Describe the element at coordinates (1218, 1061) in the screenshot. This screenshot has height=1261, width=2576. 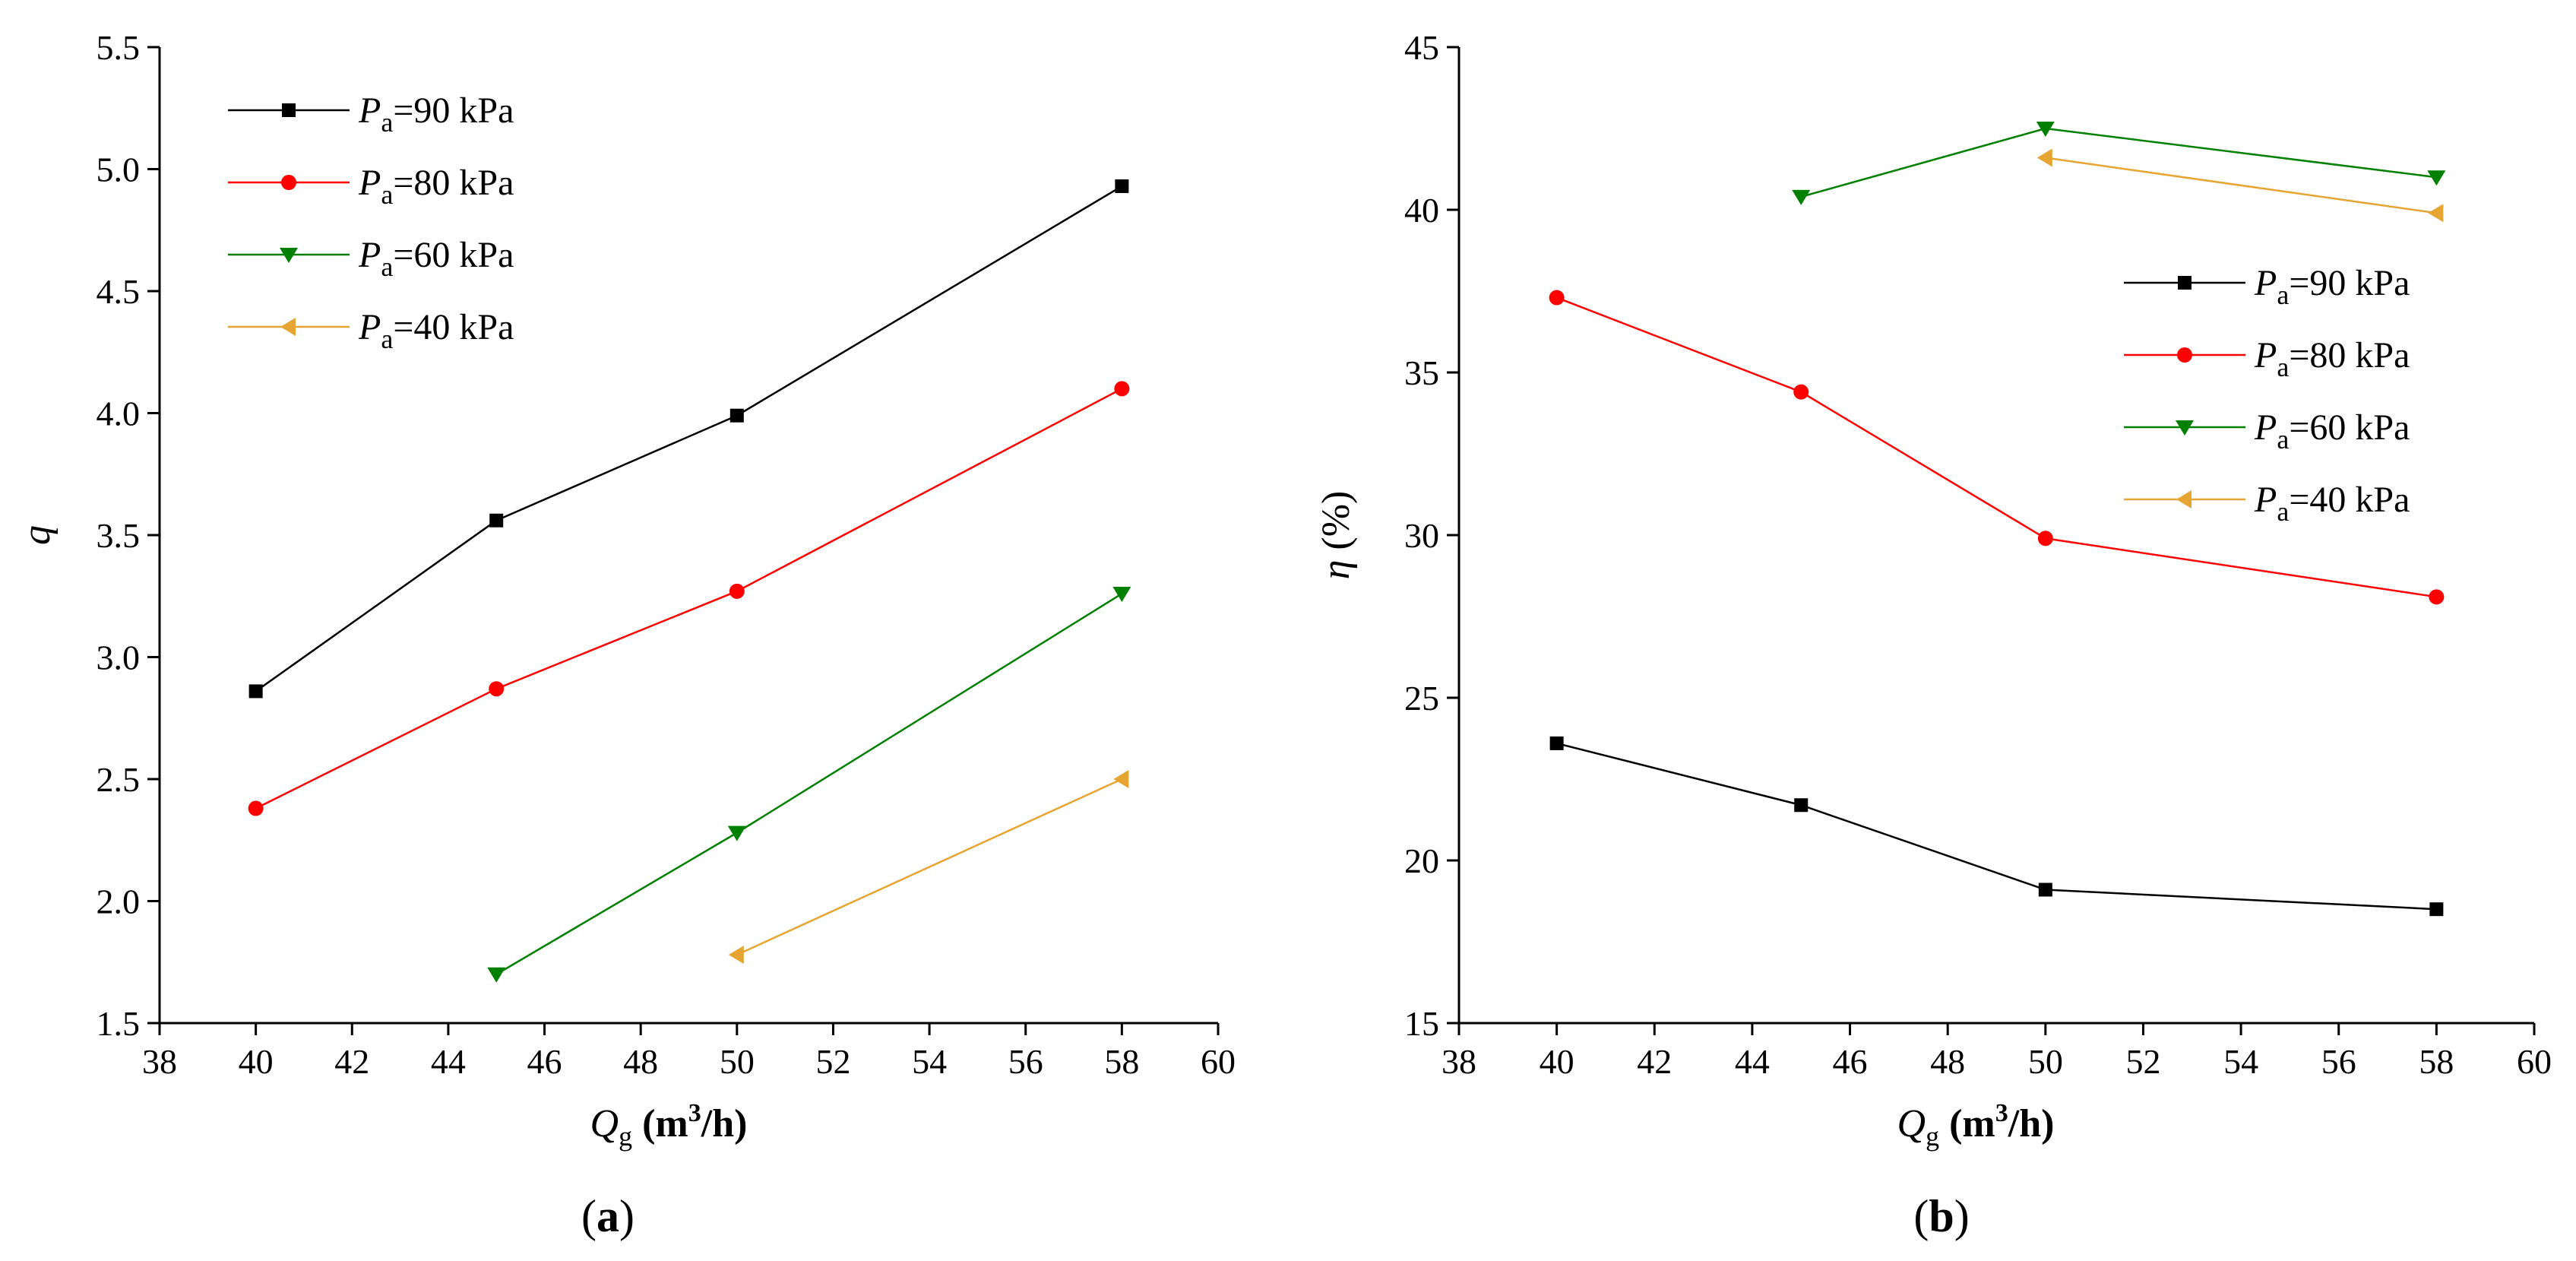
I see `x-tick-label: 60` at that location.